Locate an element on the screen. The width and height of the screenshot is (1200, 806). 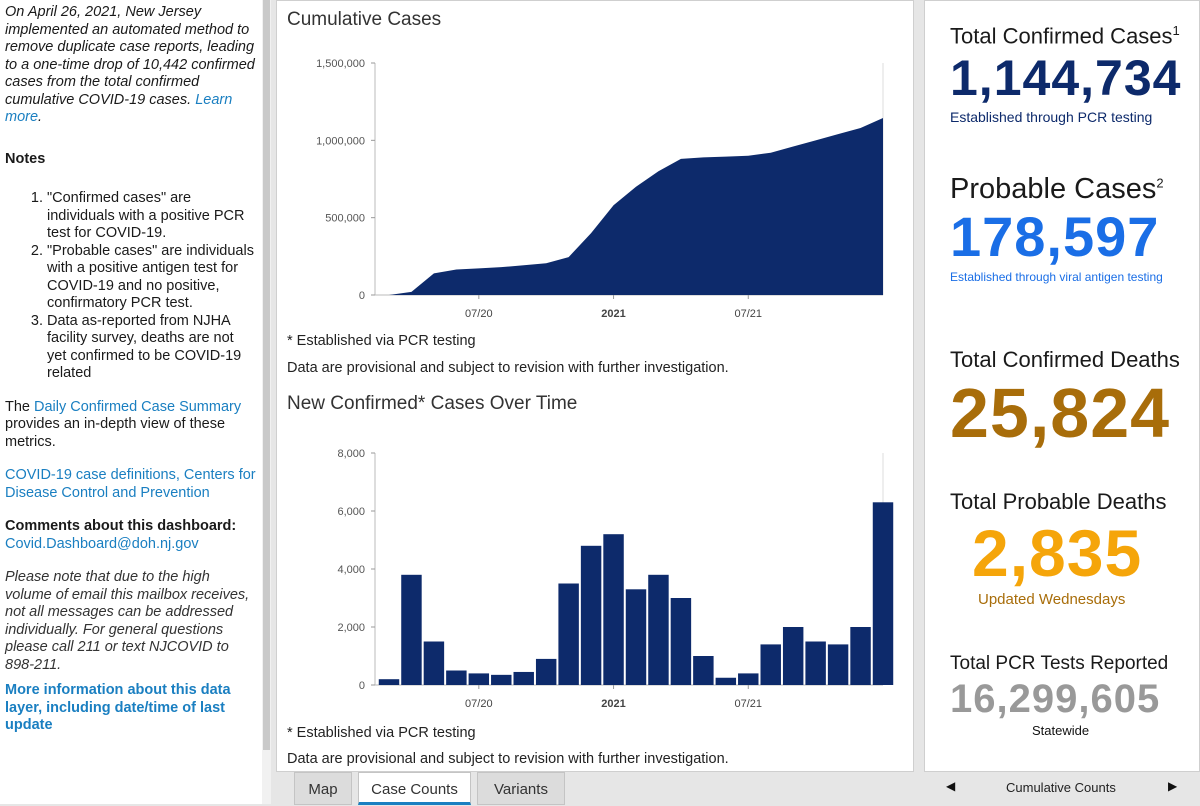
confirmed-deaths-label: Total Confirmed Deaths is located at coordinates (1065, 359).